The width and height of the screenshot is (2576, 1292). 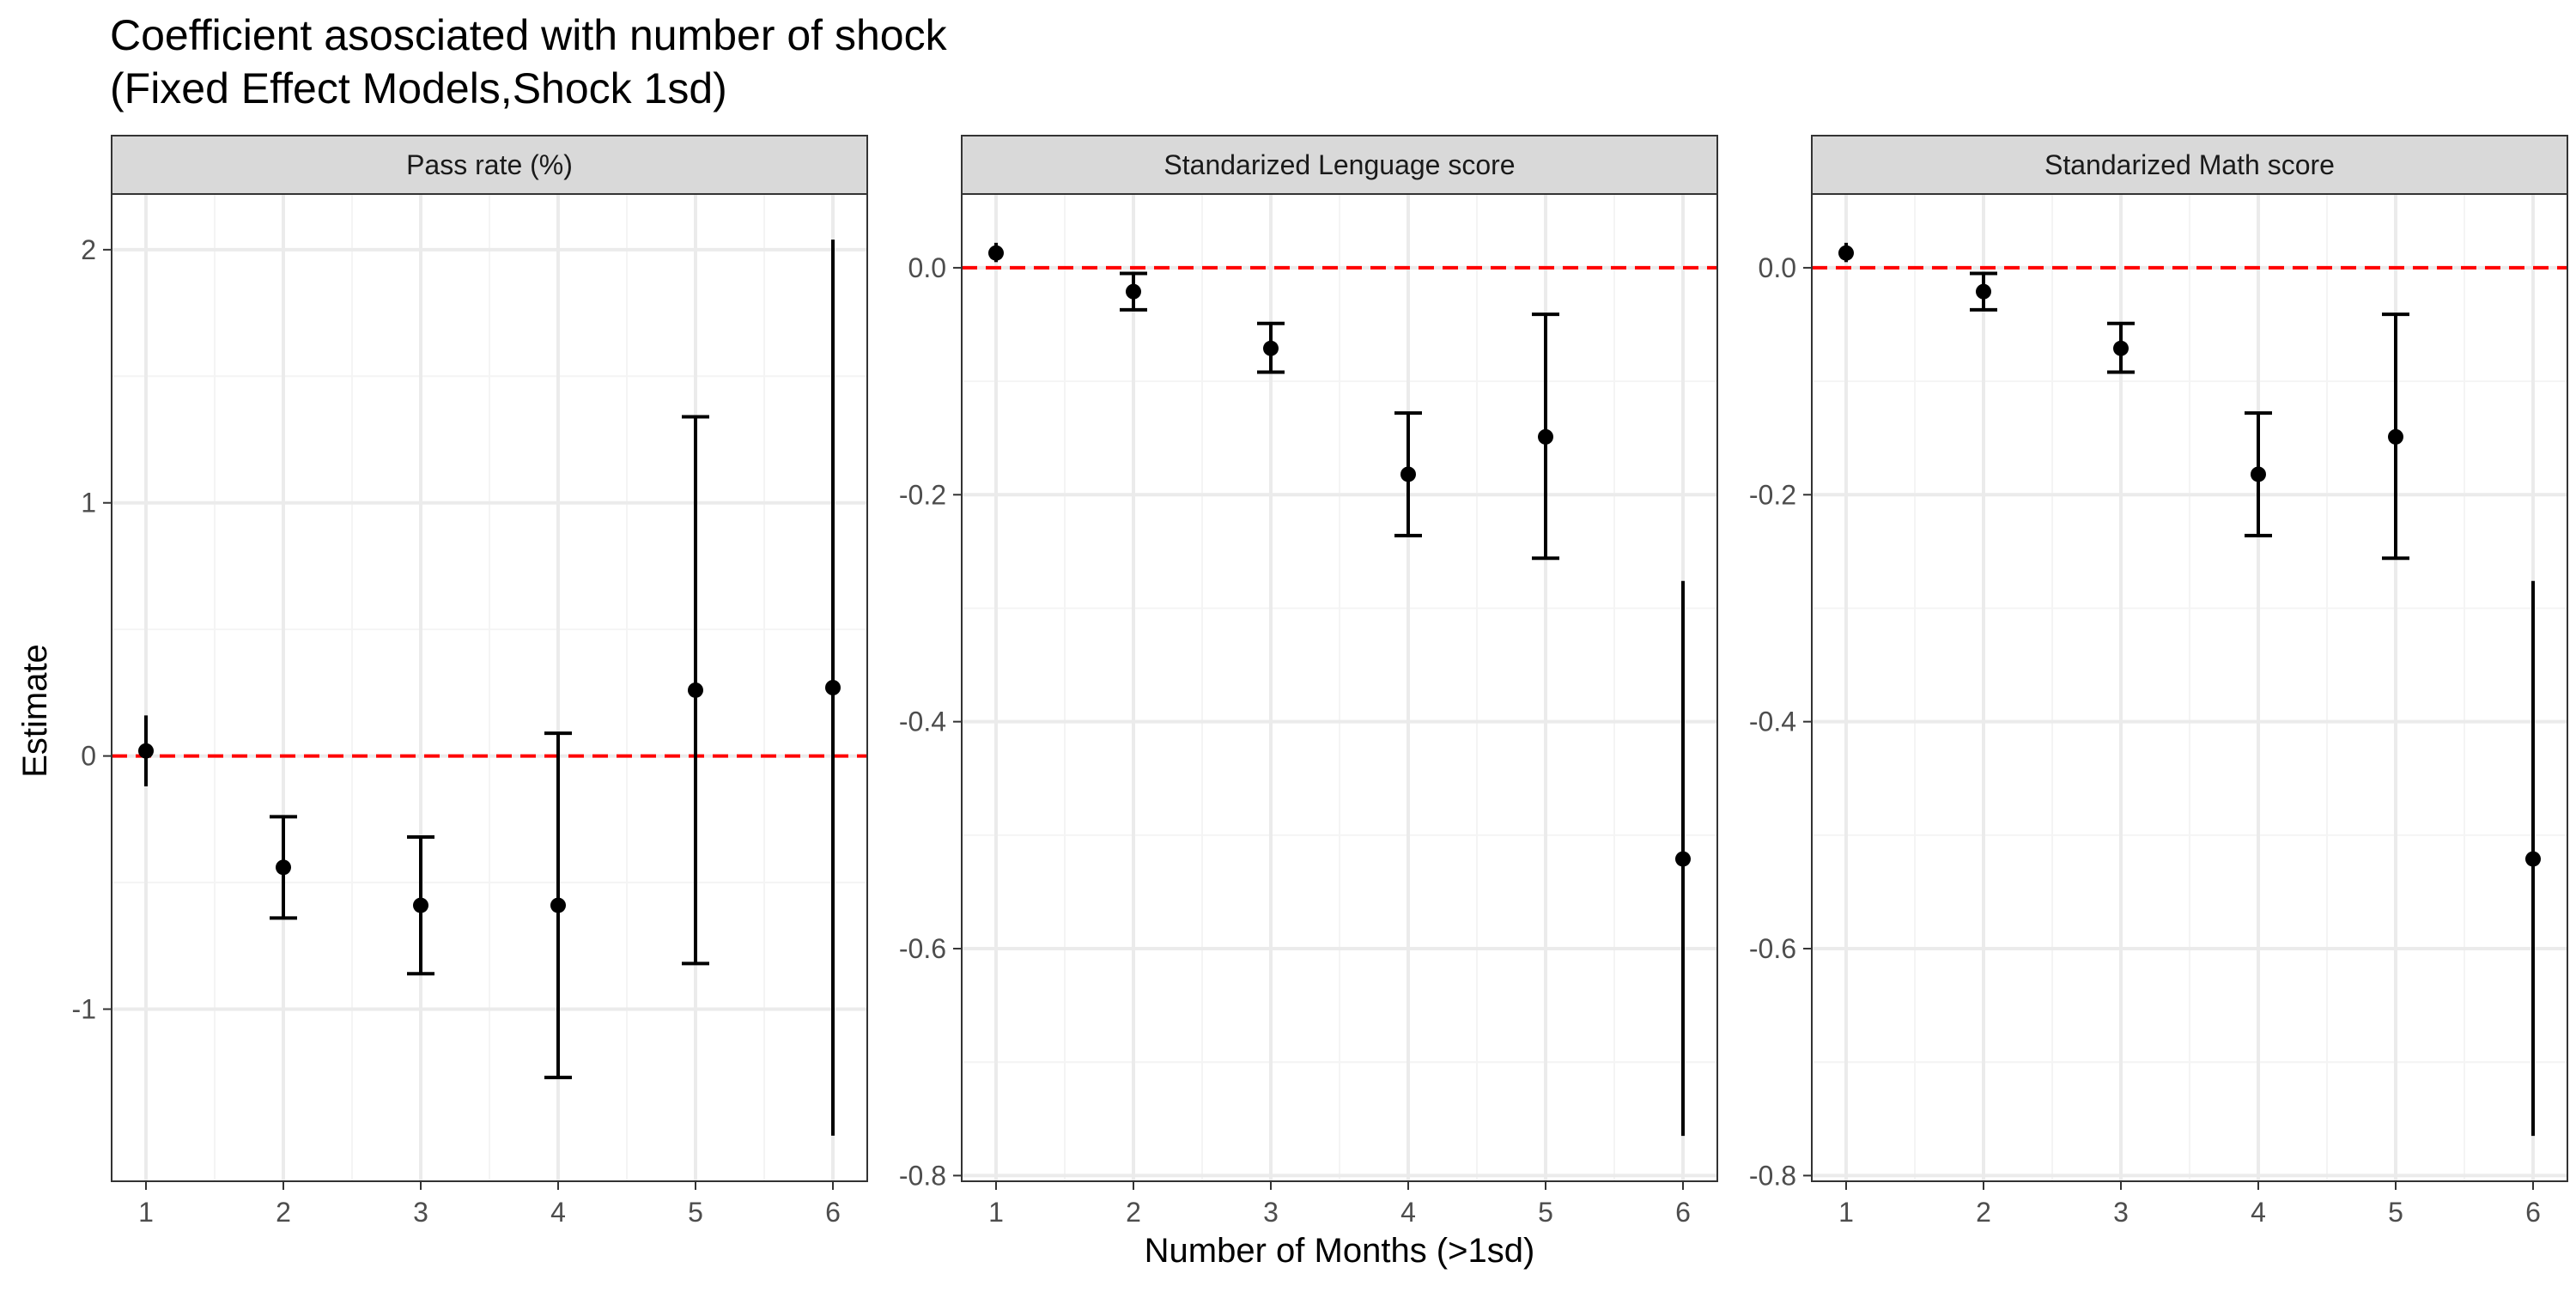 What do you see at coordinates (1340, 1251) in the screenshot?
I see `x-axis-title: Number of Months (>1sd)` at bounding box center [1340, 1251].